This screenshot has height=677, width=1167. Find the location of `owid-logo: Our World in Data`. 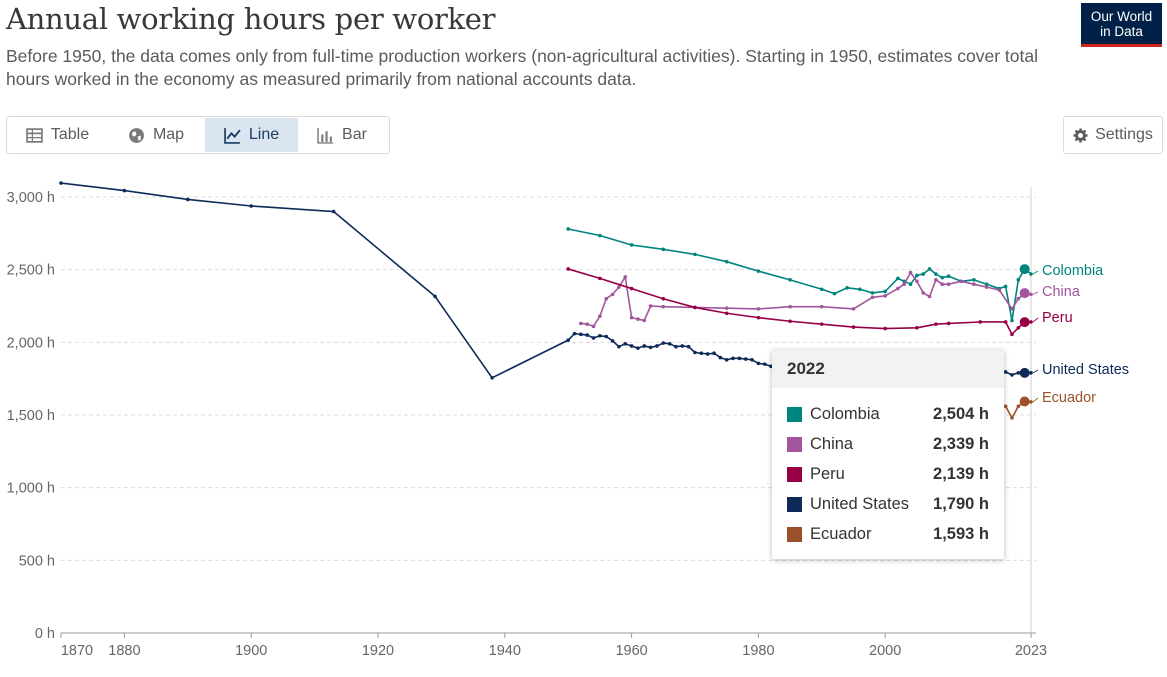

owid-logo: Our World in Data is located at coordinates (1121, 25).